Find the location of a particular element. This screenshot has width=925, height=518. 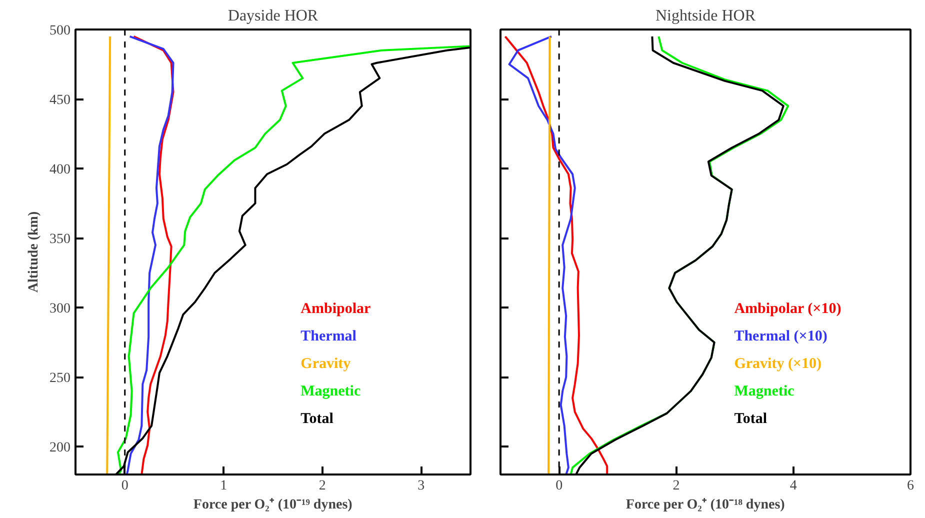

y-tick-label: 250 is located at coordinates (60, 378).